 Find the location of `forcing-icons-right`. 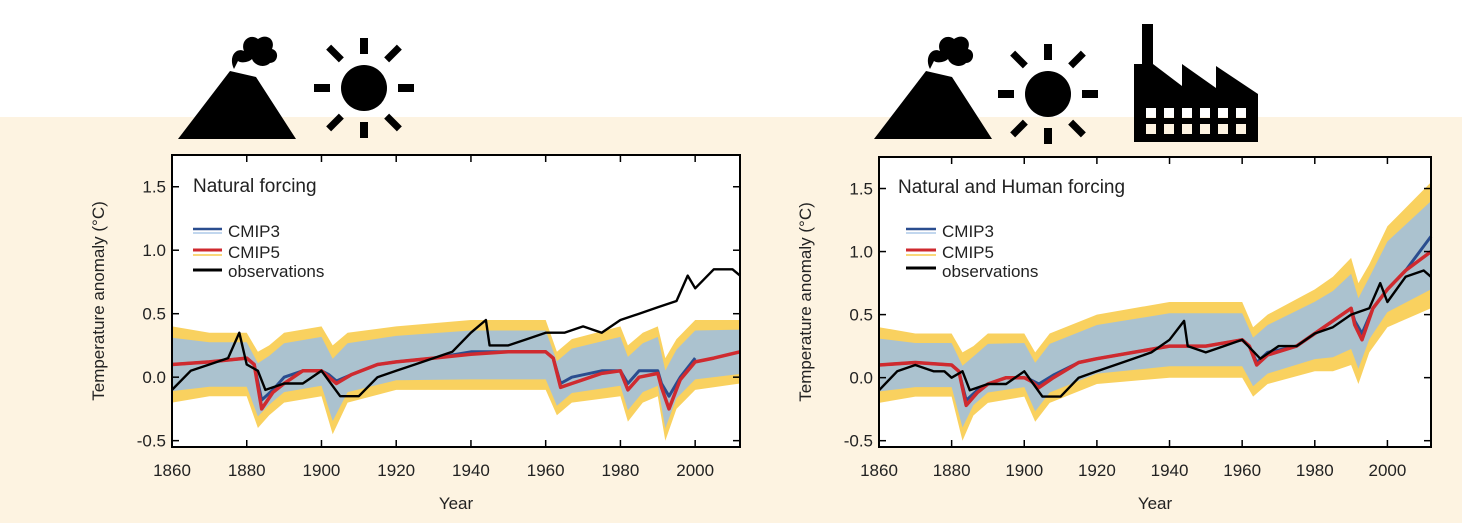

forcing-icons-right is located at coordinates (1066, 84).